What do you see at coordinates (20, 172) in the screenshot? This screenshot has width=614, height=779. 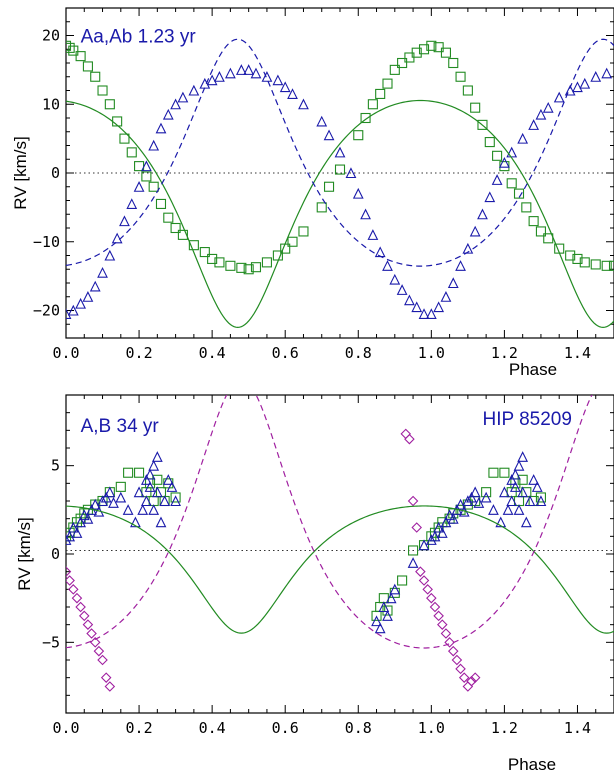 I see `y-axis-label: RV [km/s]` at bounding box center [20, 172].